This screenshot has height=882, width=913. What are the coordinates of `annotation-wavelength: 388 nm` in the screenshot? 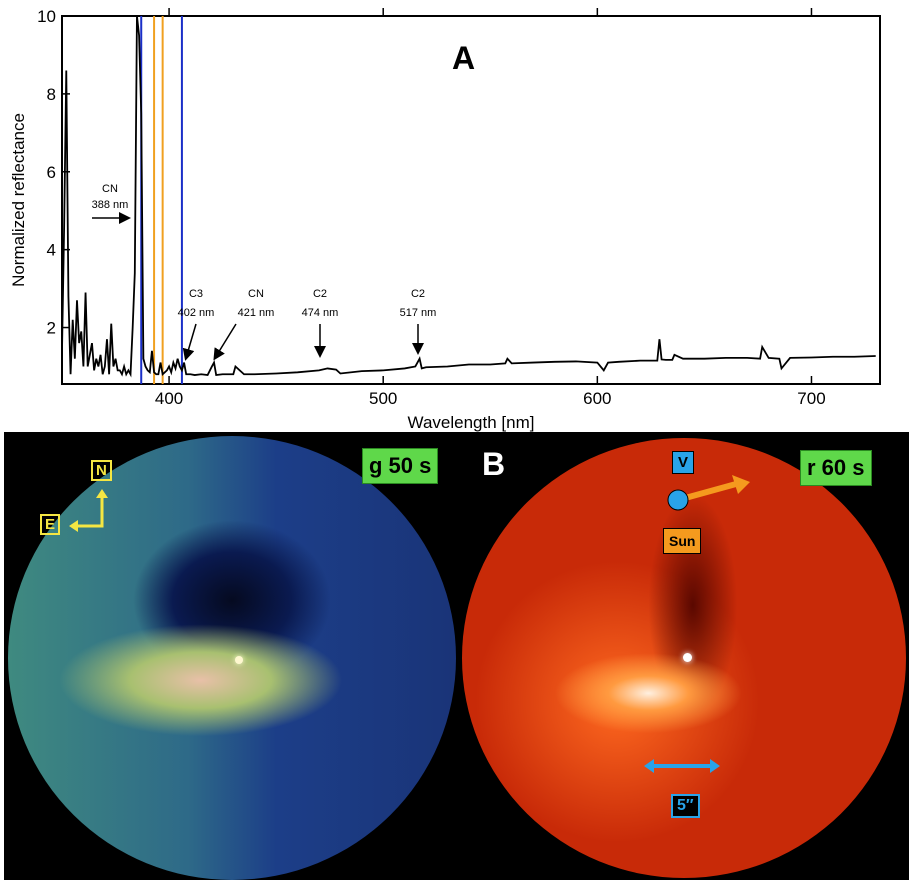 It's located at (110, 205).